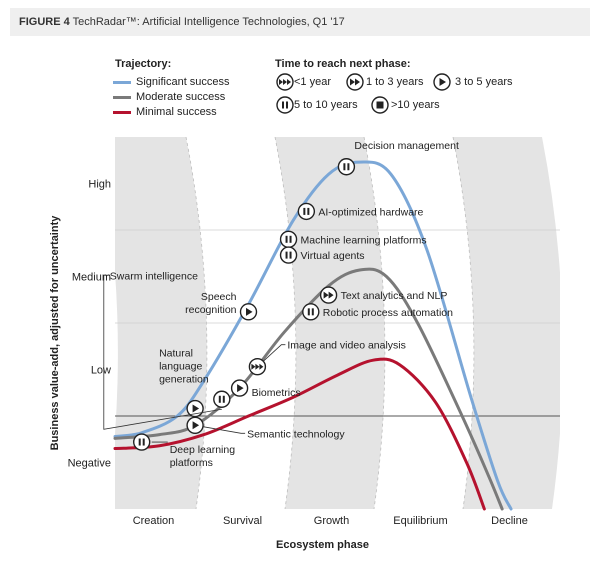 This screenshot has width=610, height=563. What do you see at coordinates (211, 310) in the screenshot?
I see `tech-label-line: recognition` at bounding box center [211, 310].